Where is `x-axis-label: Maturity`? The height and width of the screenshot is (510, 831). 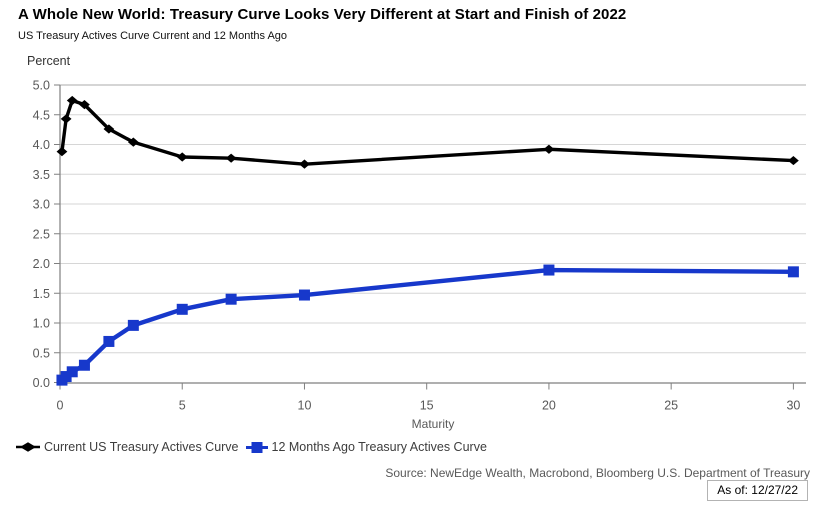 x-axis-label: Maturity is located at coordinates (433, 424).